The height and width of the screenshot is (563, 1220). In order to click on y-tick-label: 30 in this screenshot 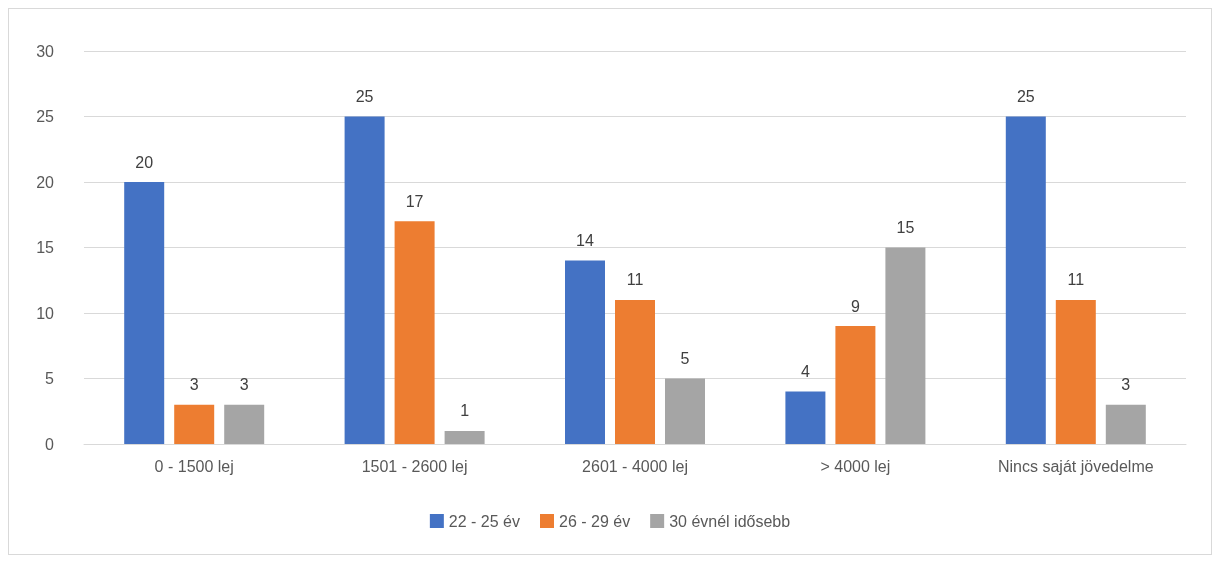, I will do `click(45, 51)`.